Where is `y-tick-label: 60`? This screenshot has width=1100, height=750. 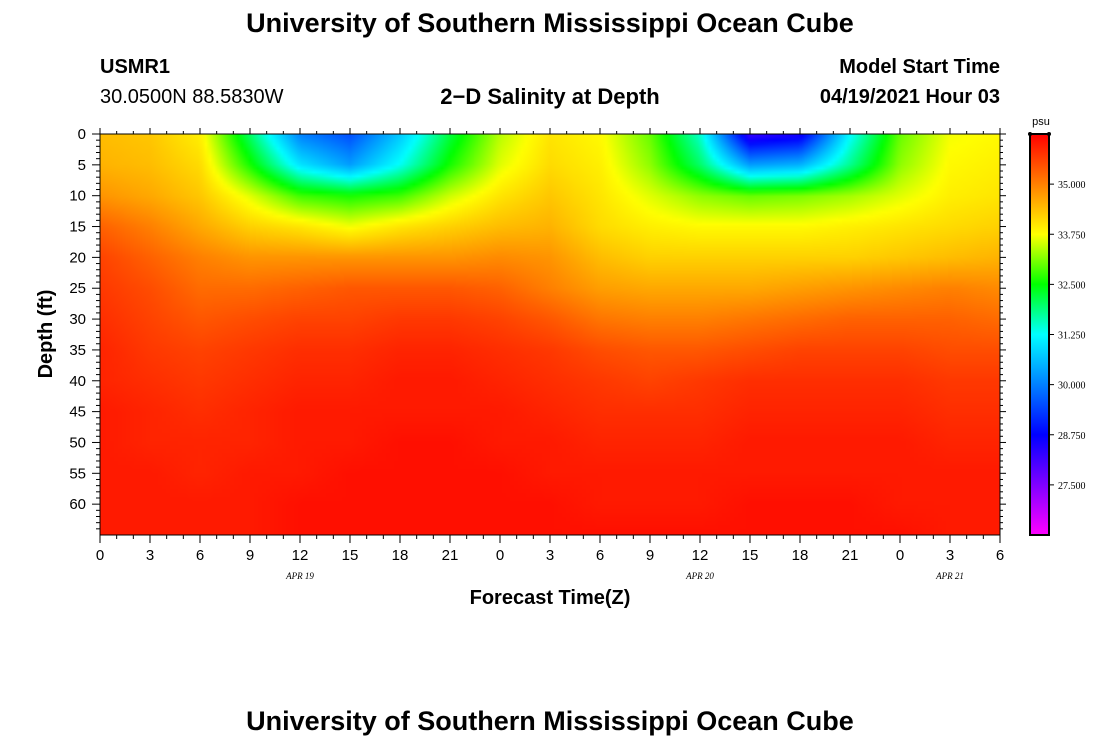 y-tick-label: 60 is located at coordinates (77, 504).